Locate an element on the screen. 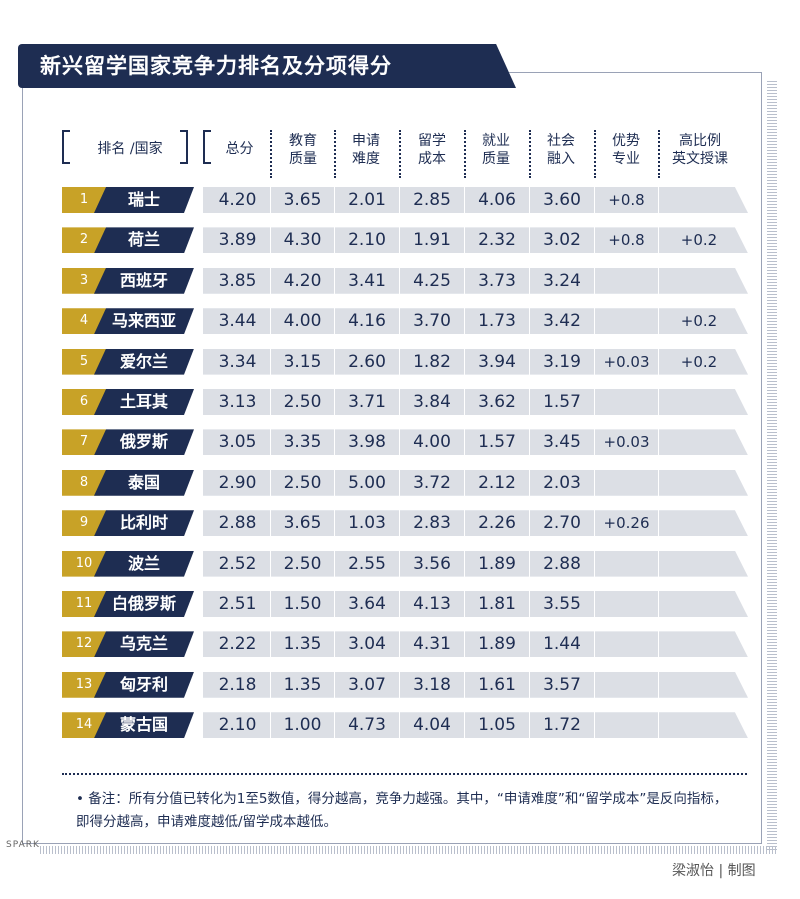  header-bracket-left is located at coordinates (66, 147).